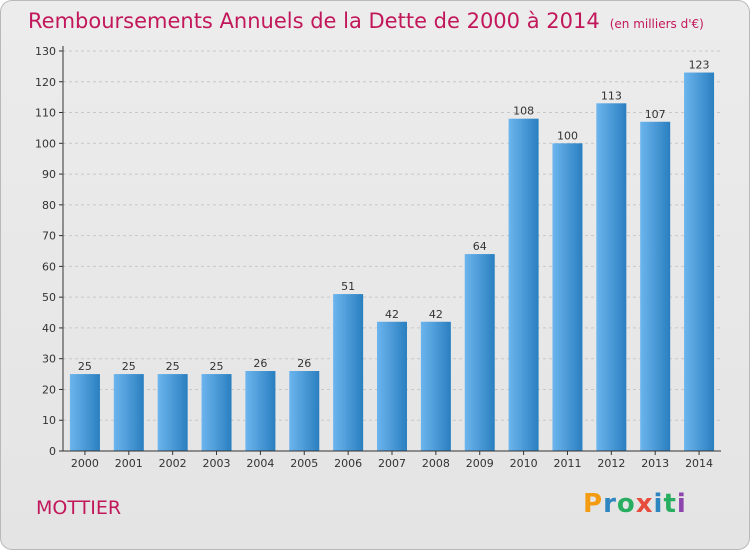 This screenshot has height=550, width=750. I want to click on bar-2014, so click(699, 262).